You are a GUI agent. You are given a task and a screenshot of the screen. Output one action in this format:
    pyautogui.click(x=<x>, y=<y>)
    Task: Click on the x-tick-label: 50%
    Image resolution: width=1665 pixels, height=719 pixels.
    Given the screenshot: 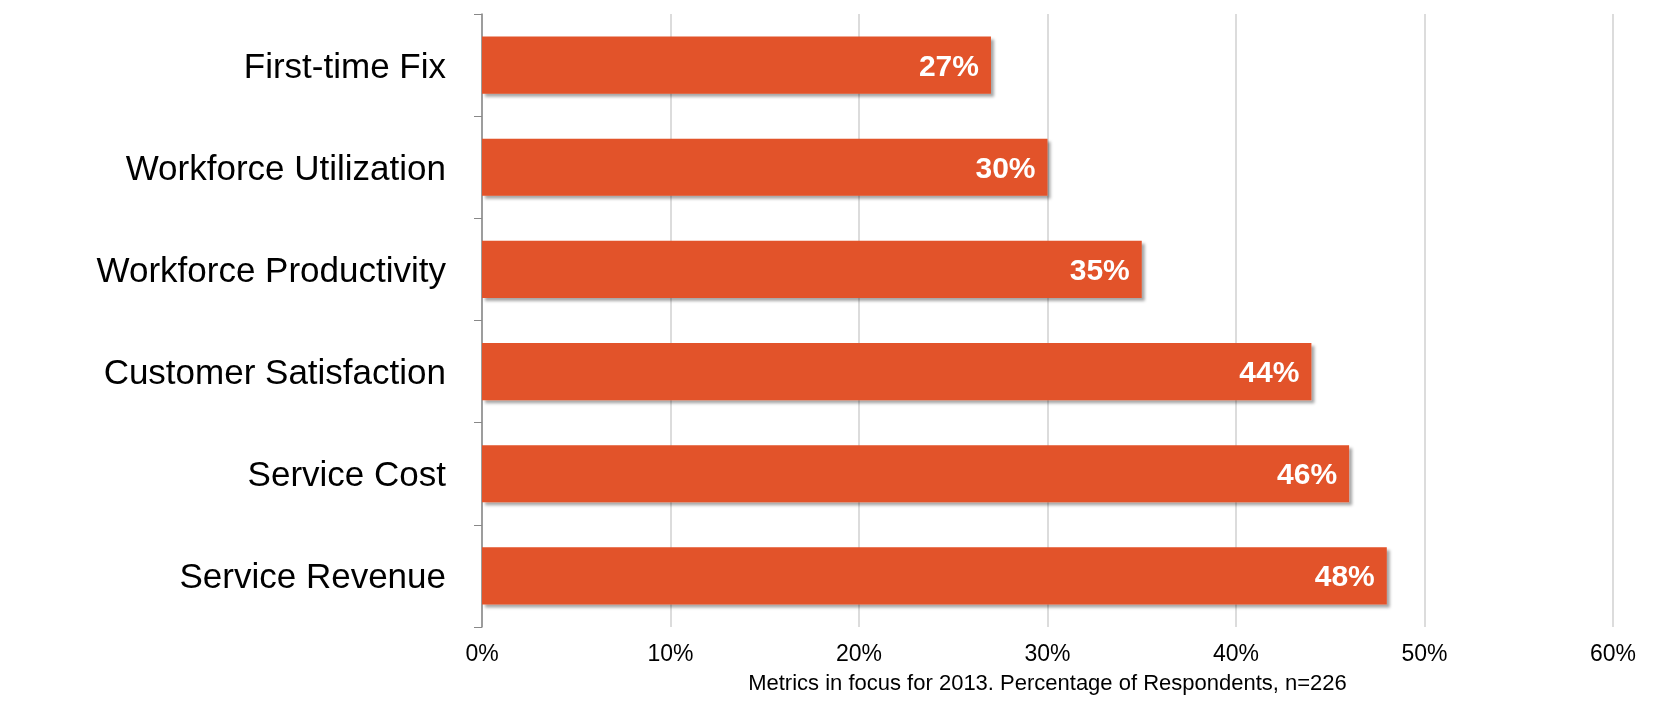 What is the action you would take?
    pyautogui.click(x=1424, y=652)
    